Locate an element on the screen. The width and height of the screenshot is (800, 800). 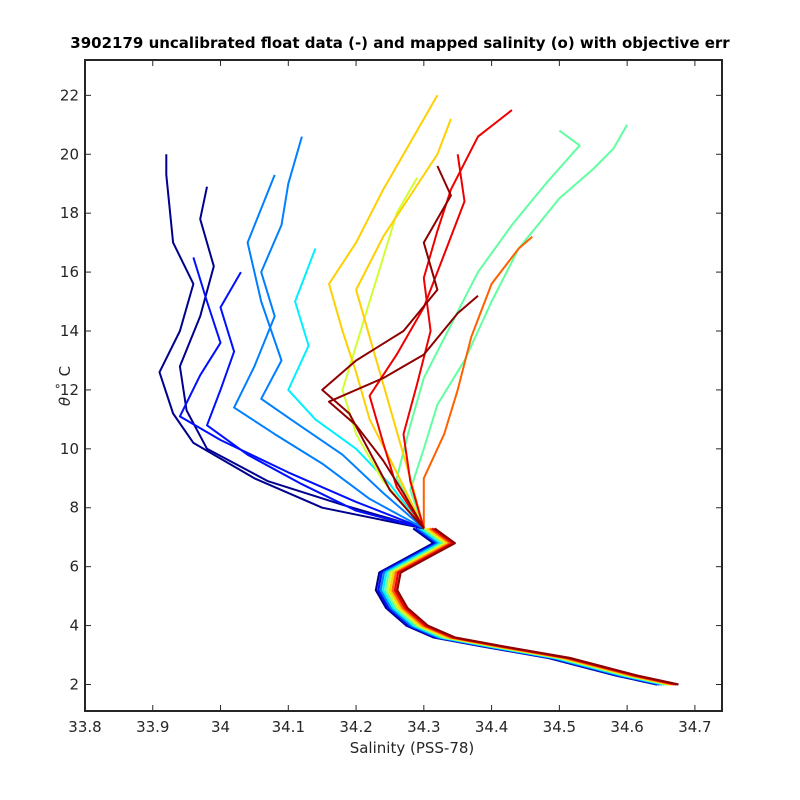
y-tick-label: 18 is located at coordinates (69, 213).